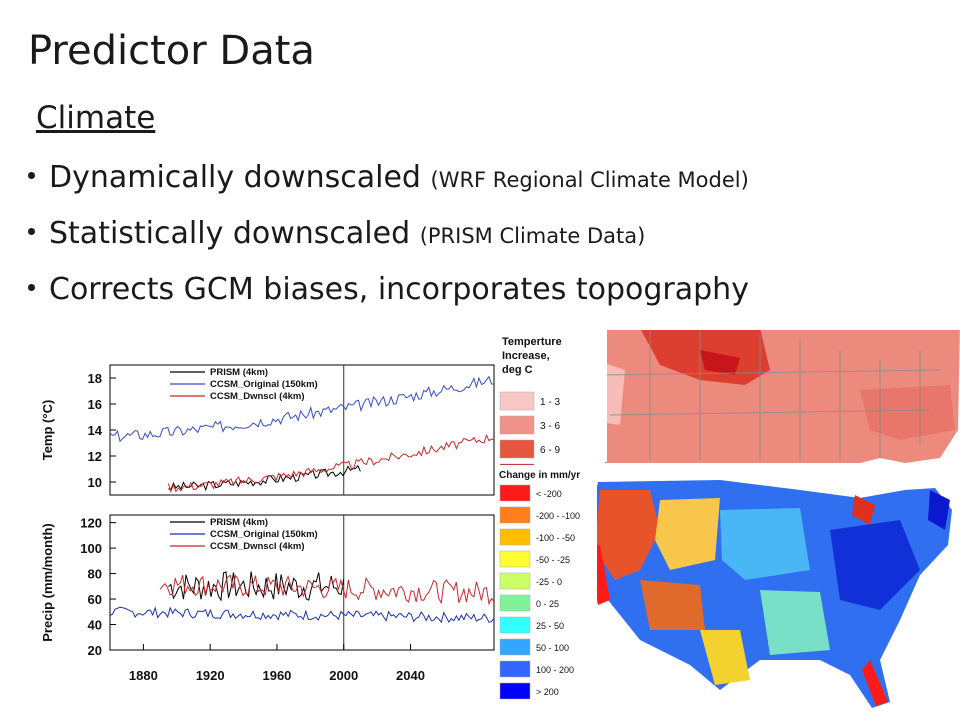  I want to click on bullet-text: Dynamically downscaled, so click(235, 177).